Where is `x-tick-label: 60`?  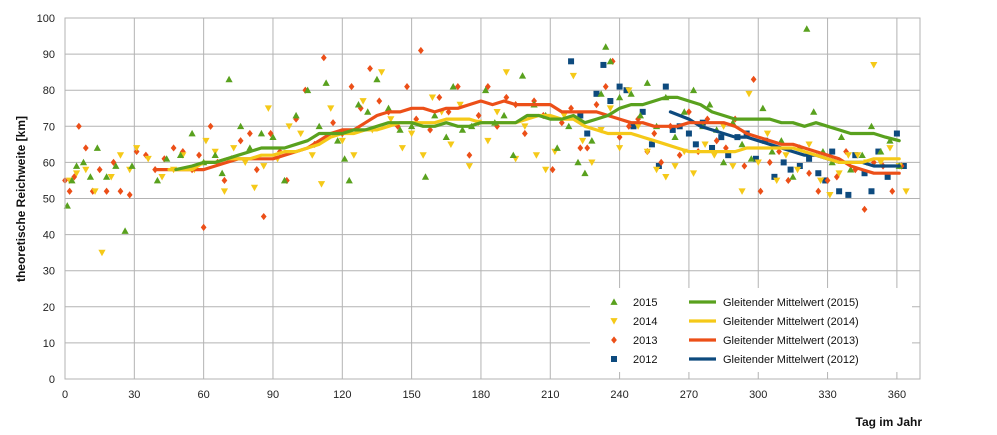 x-tick-label: 60 is located at coordinates (204, 395).